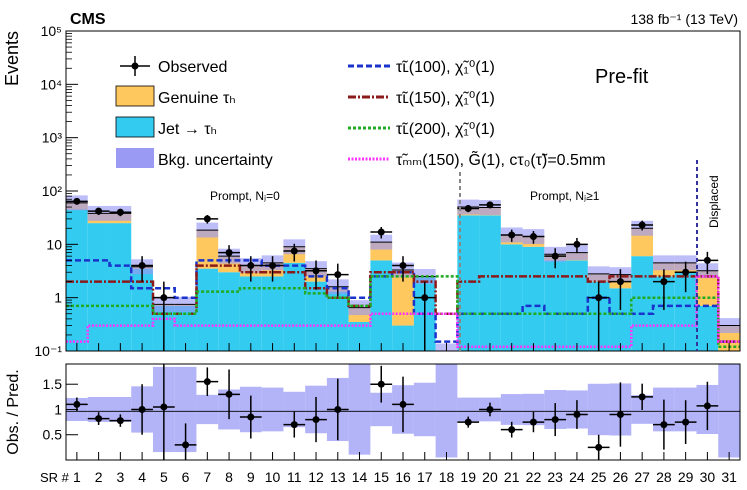  What do you see at coordinates (316, 271) in the screenshot?
I see `obs-point-sr12` at bounding box center [316, 271].